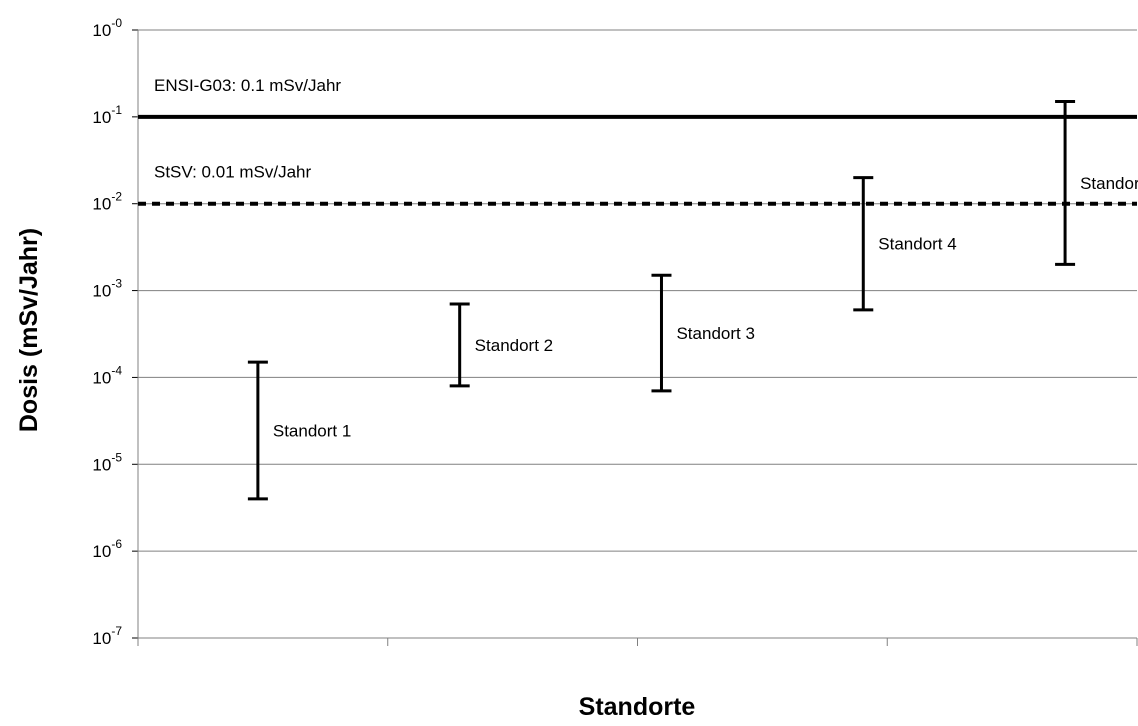  What do you see at coordinates (107, 115) in the screenshot?
I see `y-tick-label: 10⁻¹` at bounding box center [107, 115].